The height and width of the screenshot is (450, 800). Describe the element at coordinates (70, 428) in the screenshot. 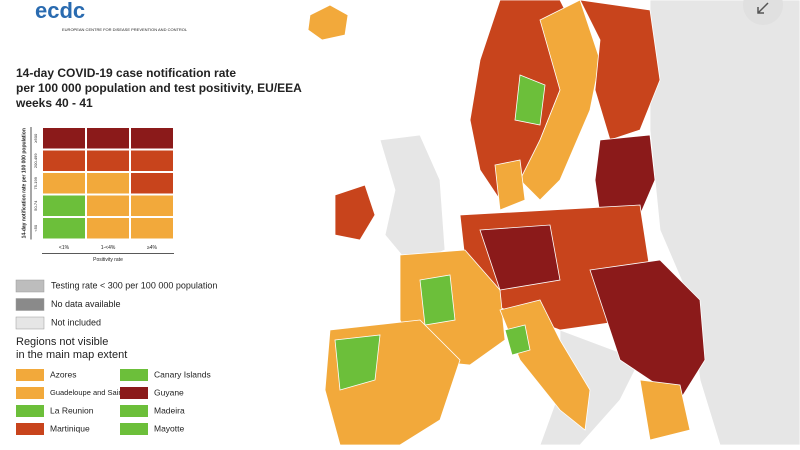

I see `region-label: Martinique` at that location.